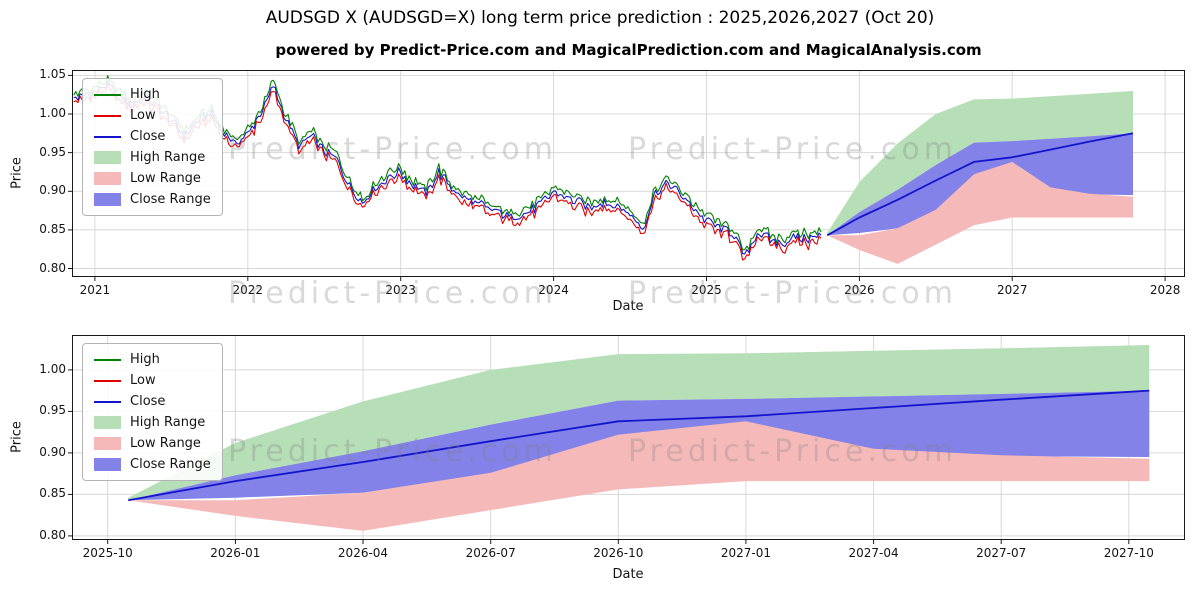  What do you see at coordinates (873, 553) in the screenshot?
I see `x-tick-label: 2027-04` at bounding box center [873, 553].